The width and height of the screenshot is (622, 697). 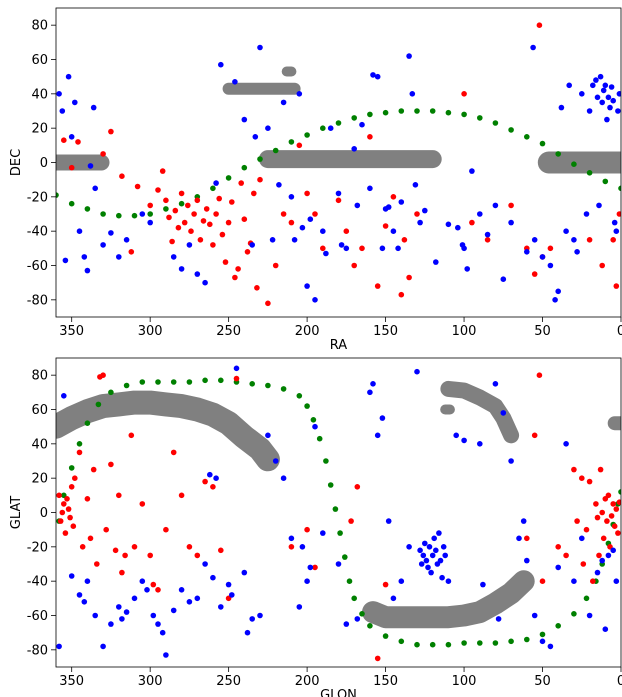 I want to click on x-axis-label: GLON, so click(x=338, y=692).